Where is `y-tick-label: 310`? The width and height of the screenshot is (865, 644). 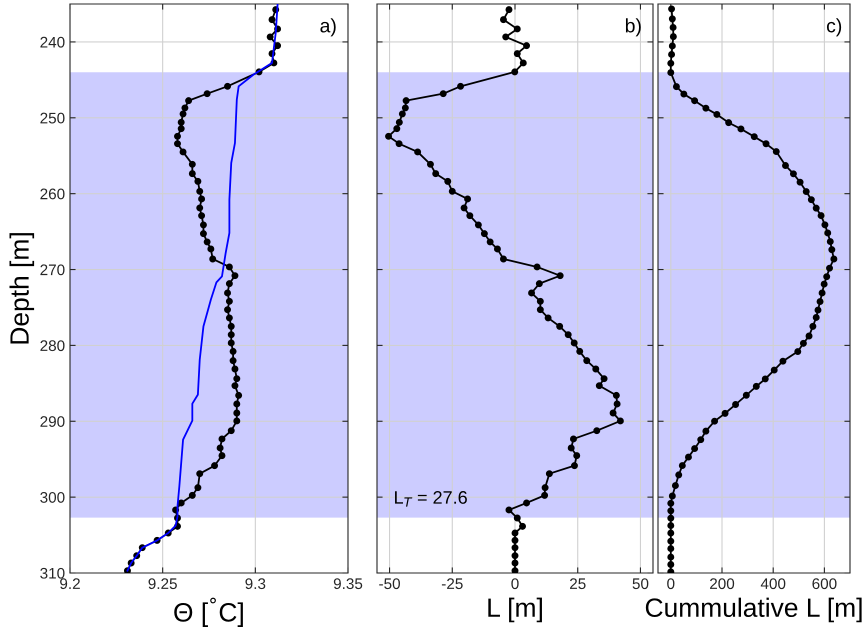
y-tick-label: 310 is located at coordinates (52, 573).